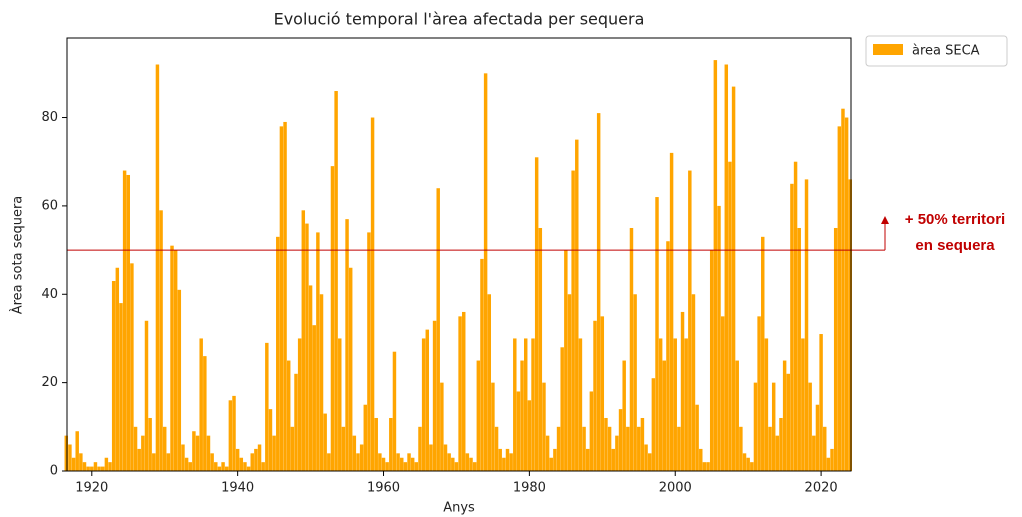 The image size is (1022, 517). What do you see at coordinates (383, 488) in the screenshot?
I see `x-tick-label: 1960` at bounding box center [383, 488].